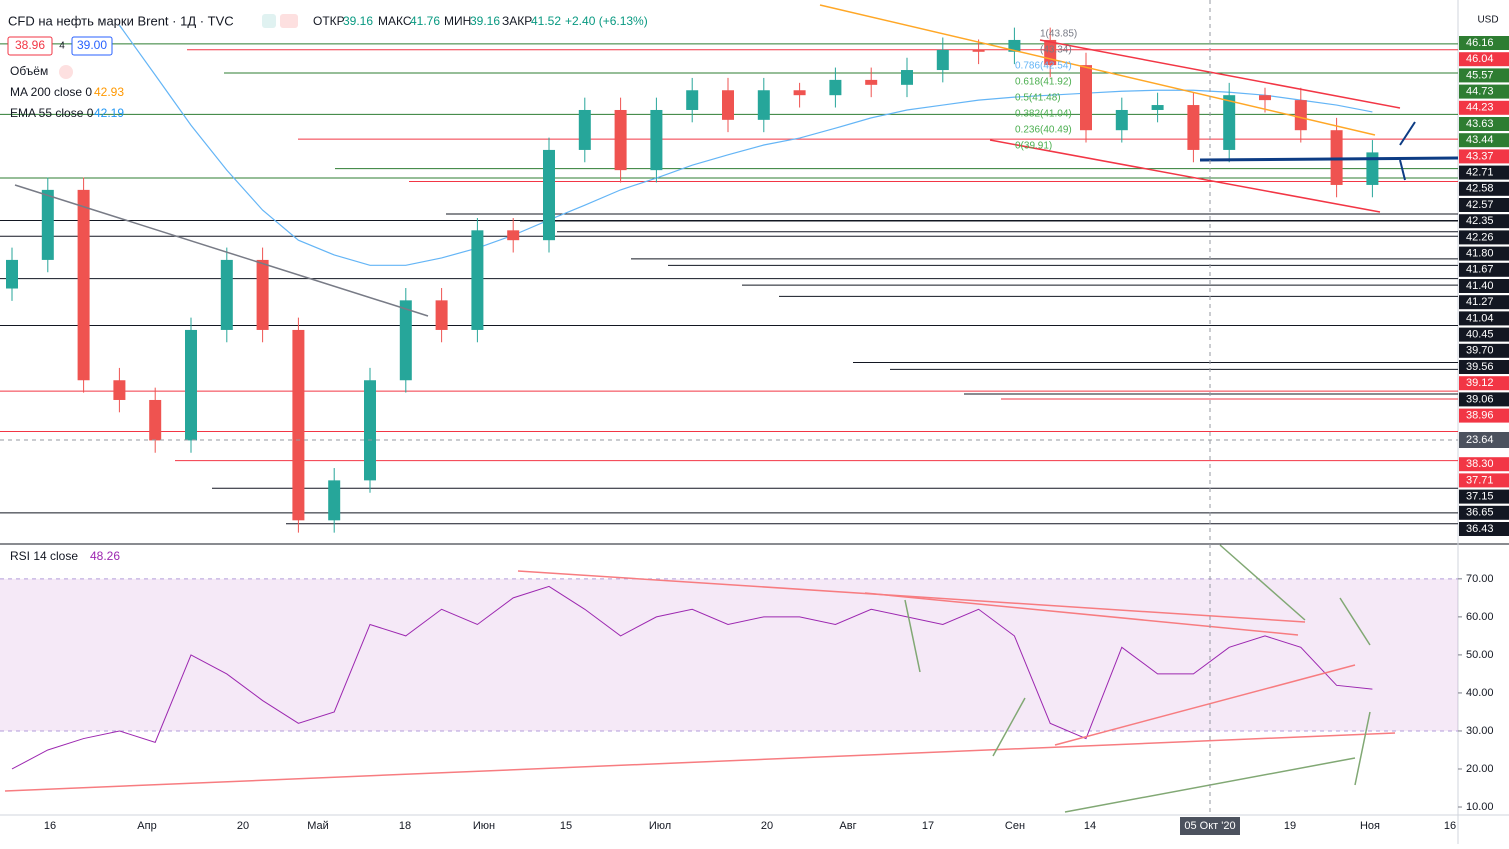 The image size is (1509, 849). What do you see at coordinates (1480, 59) in the screenshot?
I see `price-label: 46.04` at bounding box center [1480, 59].